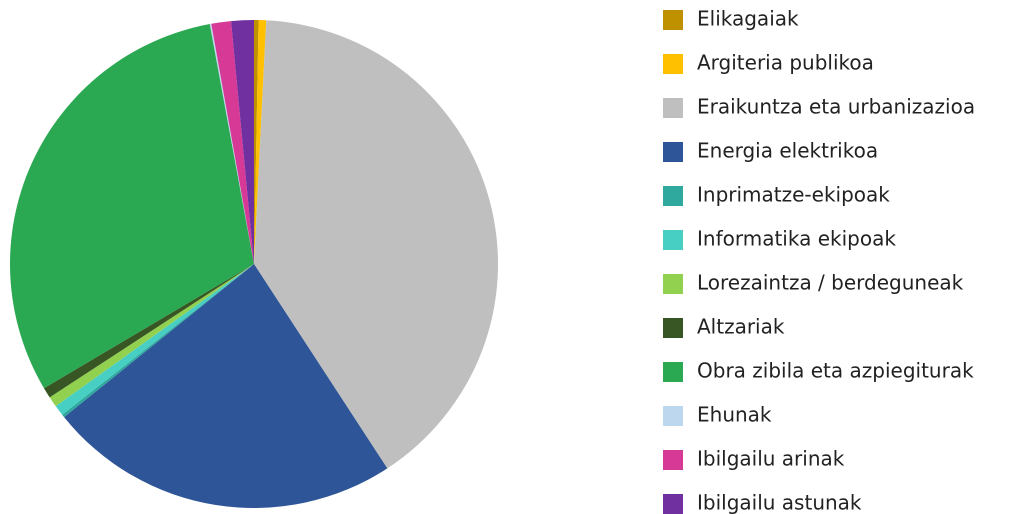 This screenshot has width=1027, height=514. Describe the element at coordinates (796, 239) in the screenshot. I see `legend-label: Informatika ekipoak` at that location.